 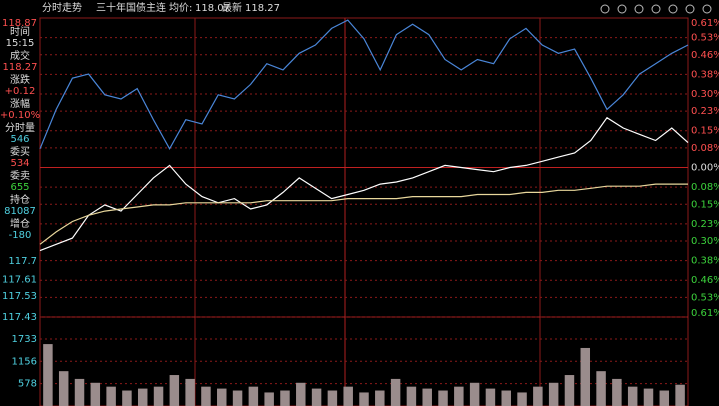 I want to click on avg-value: 118.07, so click(x=212, y=8).